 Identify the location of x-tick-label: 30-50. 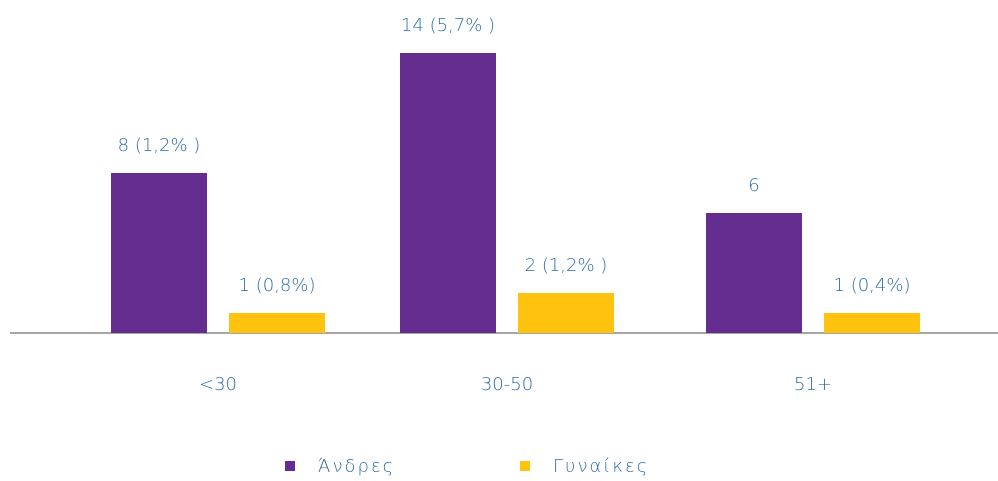
(507, 384).